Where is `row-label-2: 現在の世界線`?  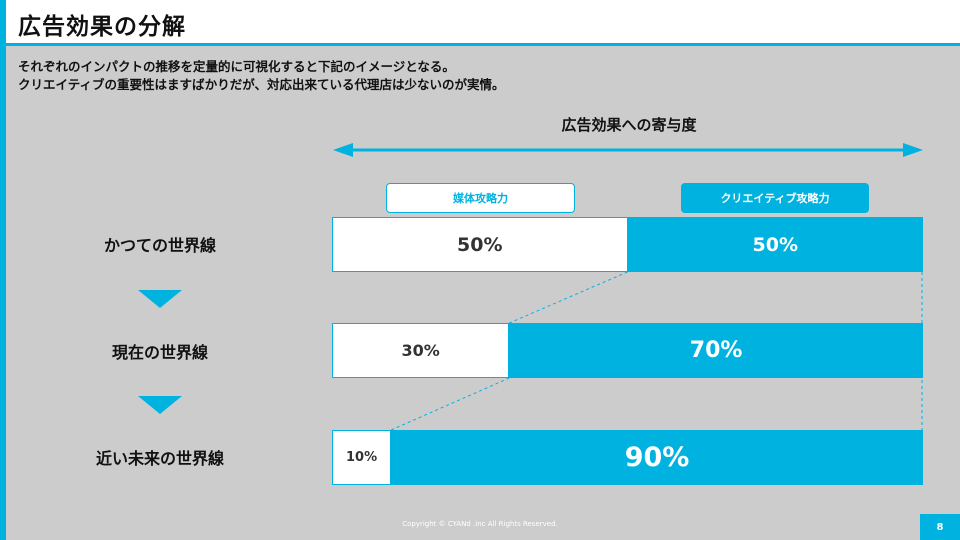
row-label-2: 現在の世界線 is located at coordinates (159, 352).